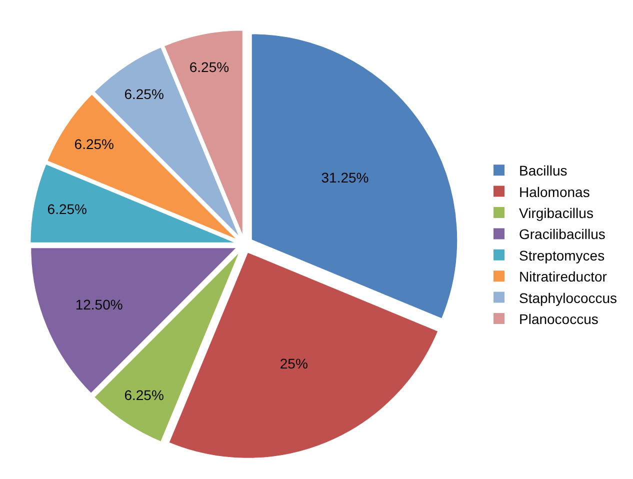 Image resolution: width=633 pixels, height=479 pixels. What do you see at coordinates (99, 304) in the screenshot?
I see `data-label: 12.50%` at bounding box center [99, 304].